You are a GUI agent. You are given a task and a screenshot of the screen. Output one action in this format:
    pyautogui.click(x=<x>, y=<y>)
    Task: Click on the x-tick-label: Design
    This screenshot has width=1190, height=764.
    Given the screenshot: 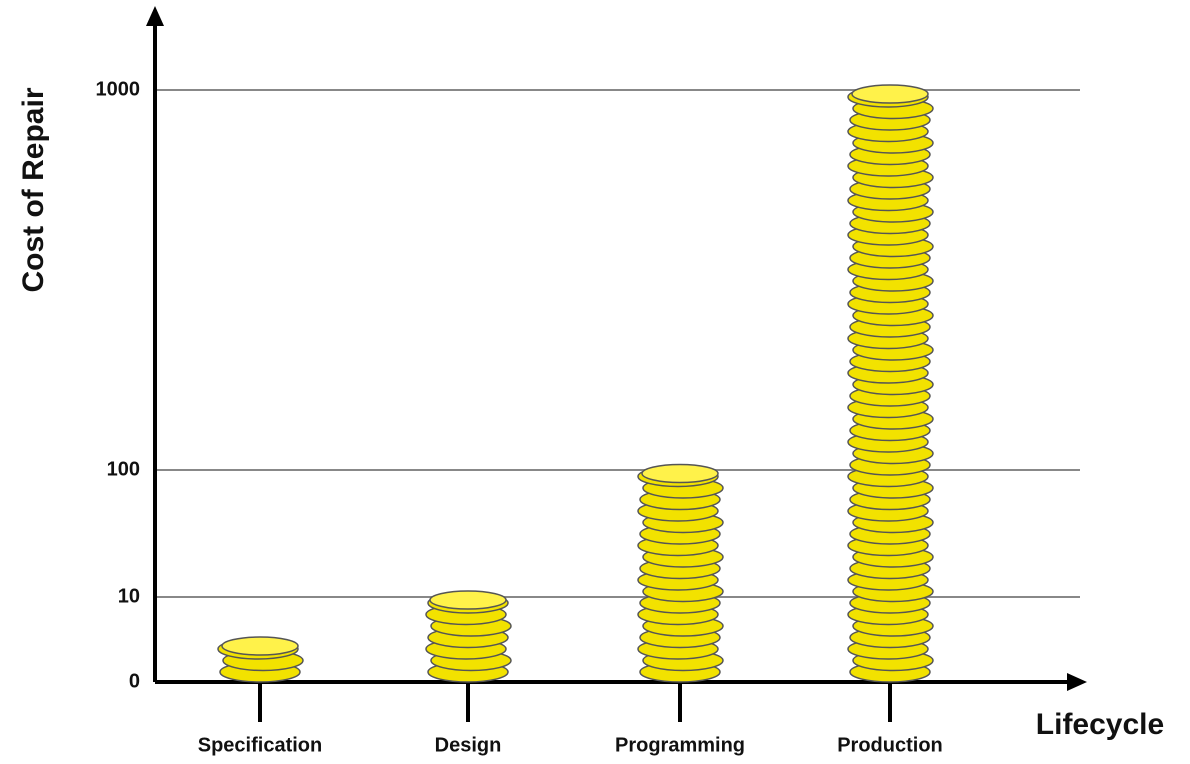 What is the action you would take?
    pyautogui.click(x=468, y=745)
    